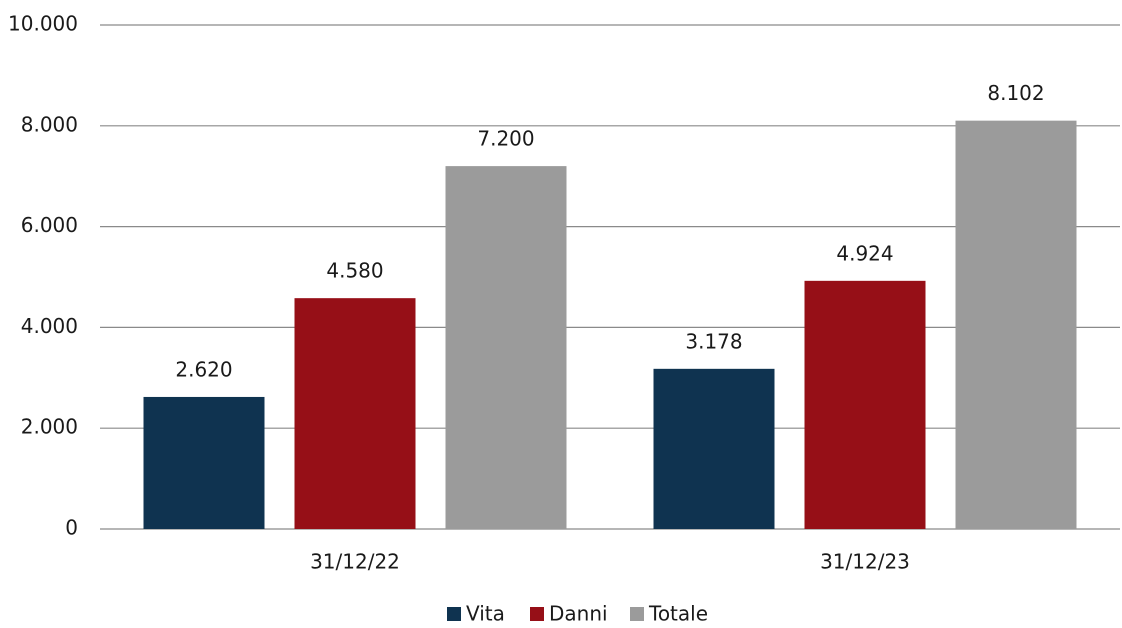  Describe the element at coordinates (49, 427) in the screenshot. I see `y-tick-label: 2.000` at that location.